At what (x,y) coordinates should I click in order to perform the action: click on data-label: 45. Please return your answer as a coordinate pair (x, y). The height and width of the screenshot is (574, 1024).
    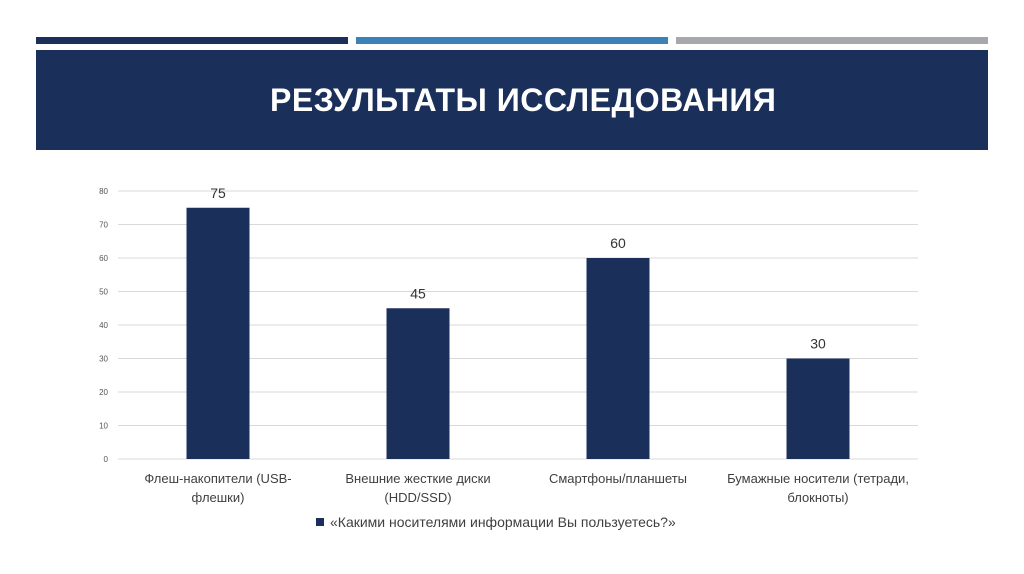
    Looking at the image, I should click on (418, 293).